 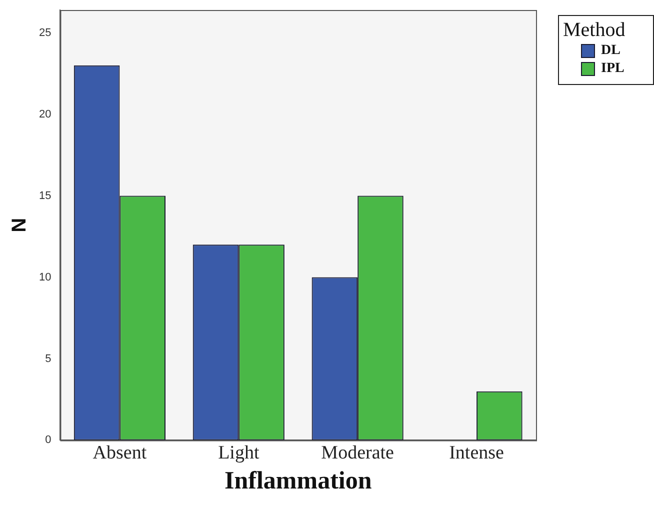 What do you see at coordinates (45, 196) in the screenshot?
I see `y-tick-label: 15` at bounding box center [45, 196].